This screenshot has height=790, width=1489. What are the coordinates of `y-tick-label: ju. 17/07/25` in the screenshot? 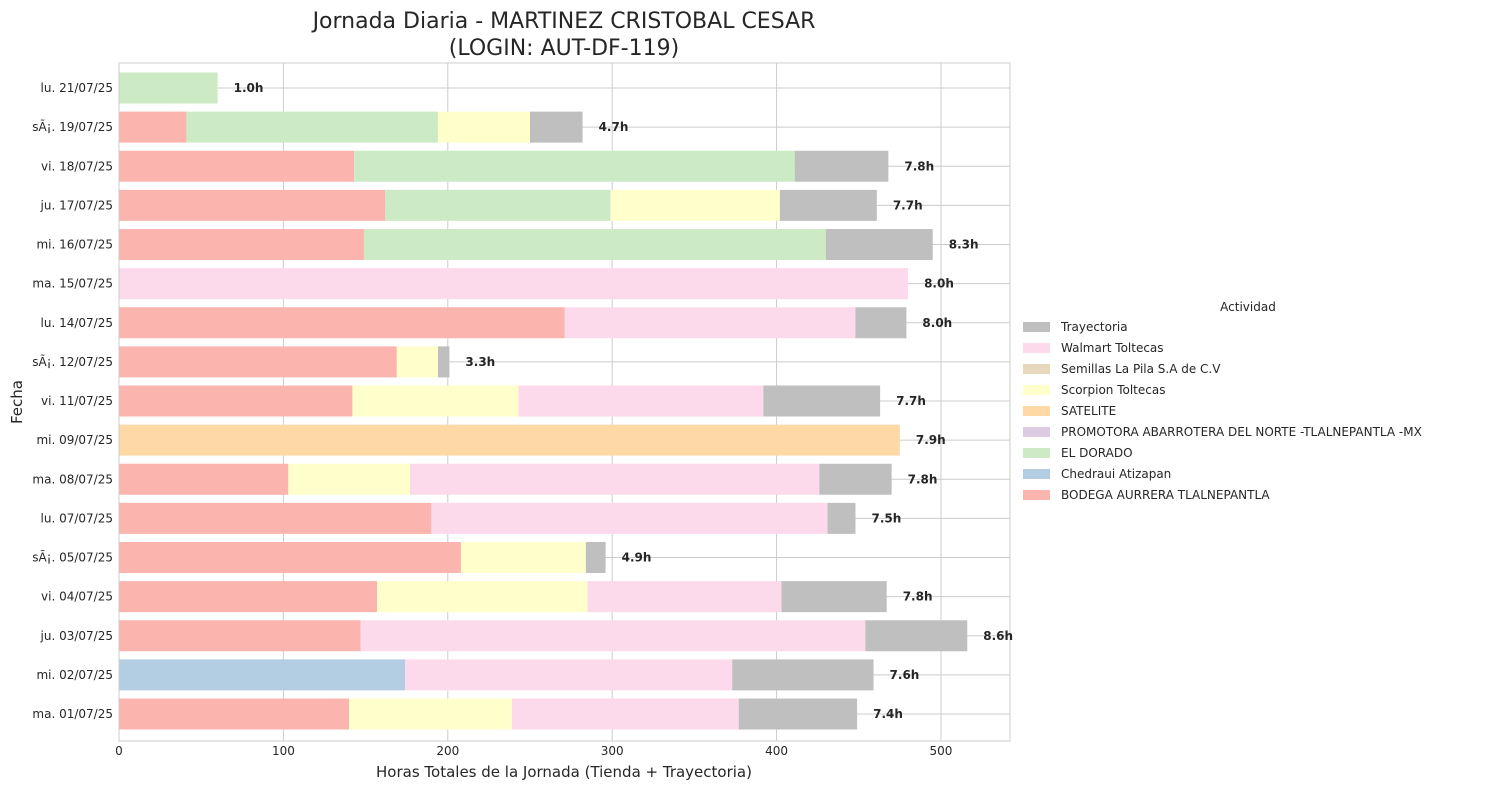 It's located at (76, 205).